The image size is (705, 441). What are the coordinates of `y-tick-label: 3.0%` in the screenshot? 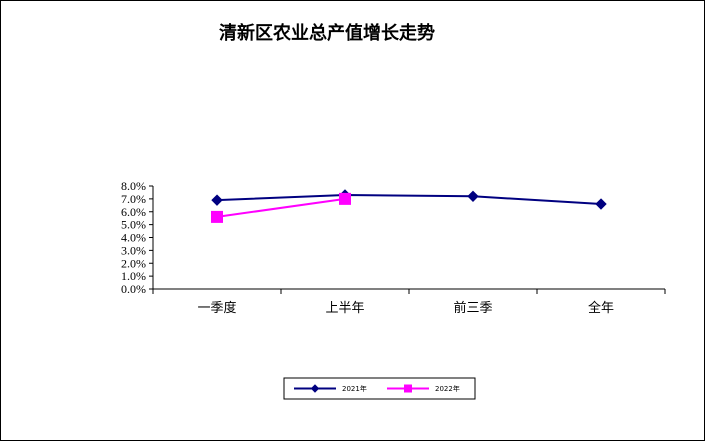 It's located at (133, 250).